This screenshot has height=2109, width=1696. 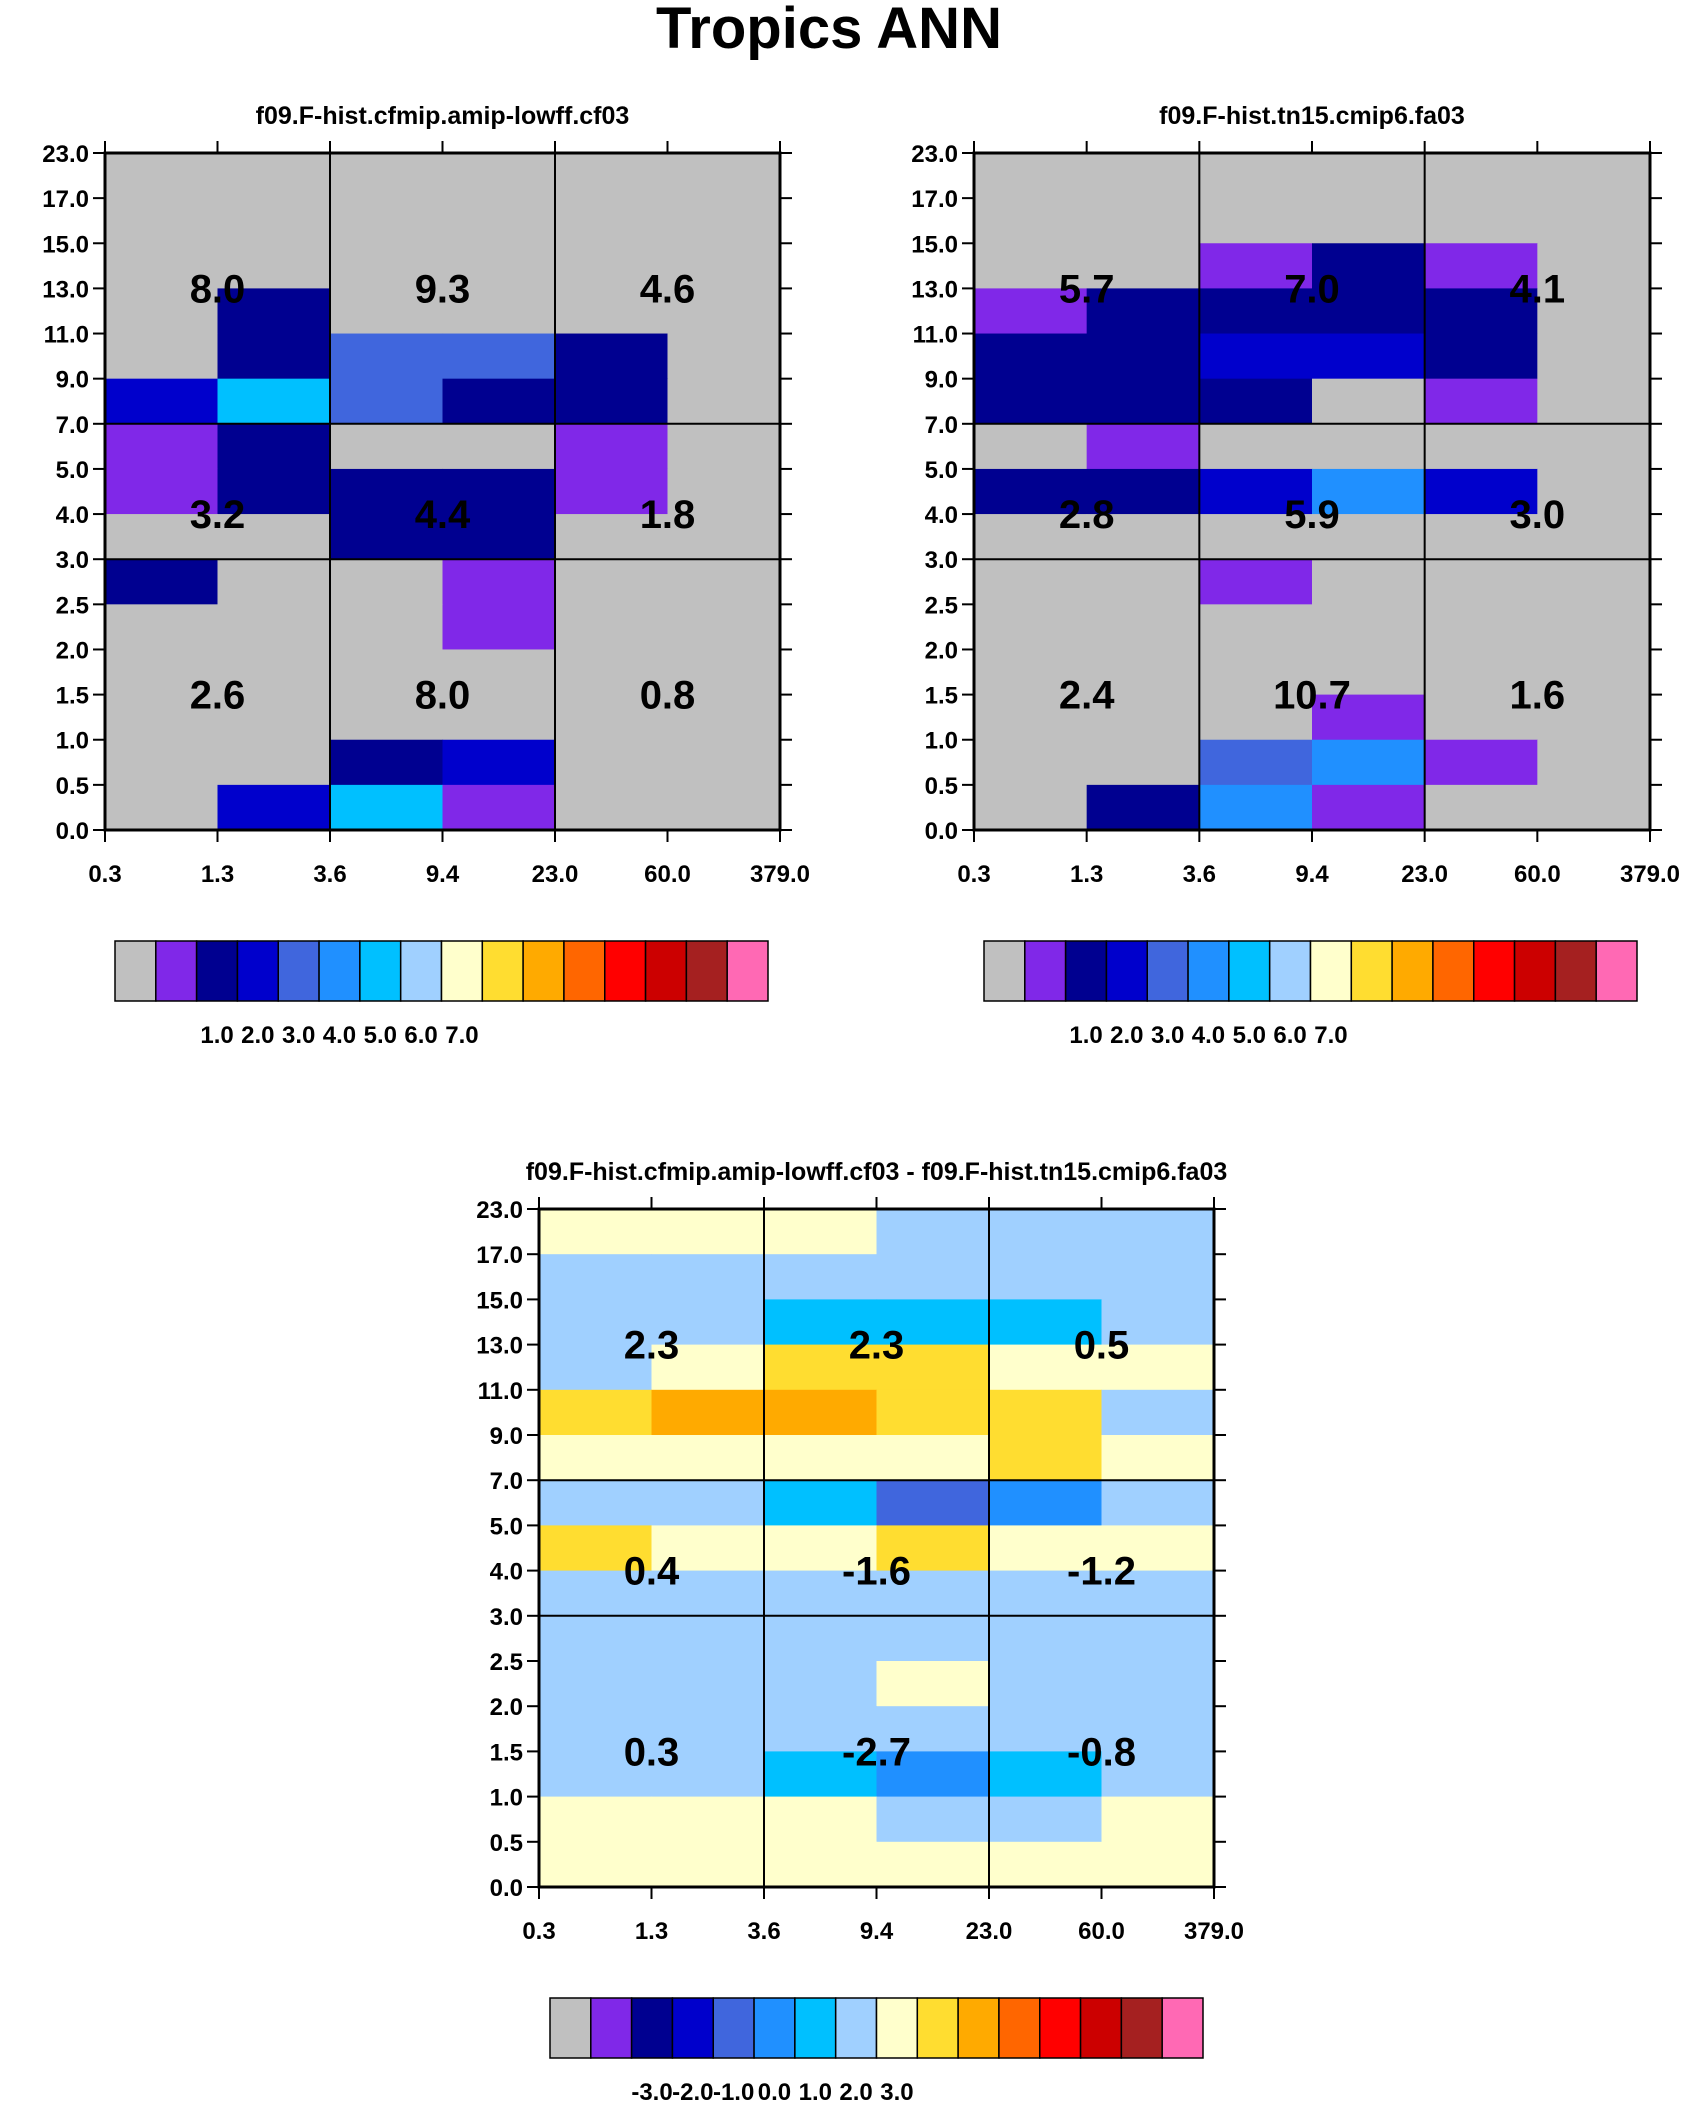 What do you see at coordinates (72, 650) in the screenshot?
I see `y-tick-label: 2.0` at bounding box center [72, 650].